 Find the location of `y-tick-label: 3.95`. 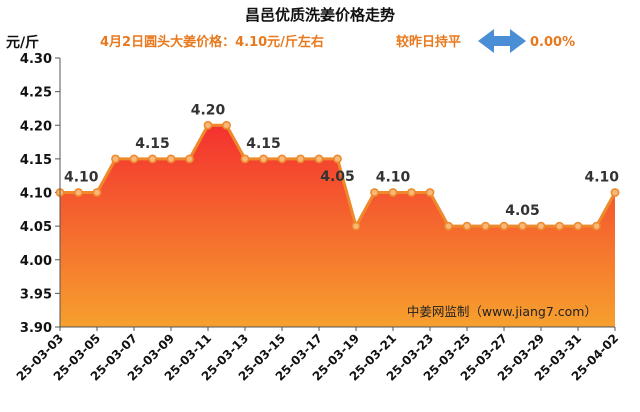

y-tick-label: 3.95 is located at coordinates (36, 294).